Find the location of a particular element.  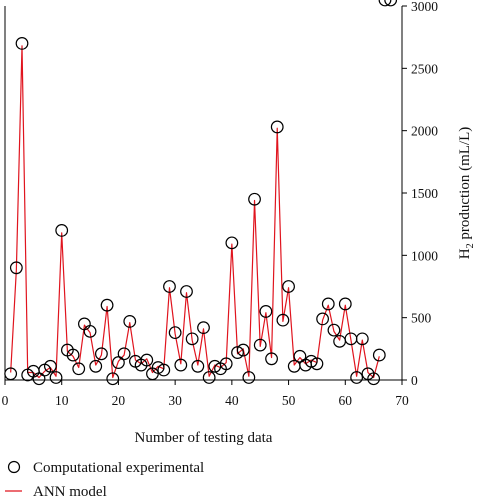

x-tick-label: 0 is located at coordinates (5, 400).